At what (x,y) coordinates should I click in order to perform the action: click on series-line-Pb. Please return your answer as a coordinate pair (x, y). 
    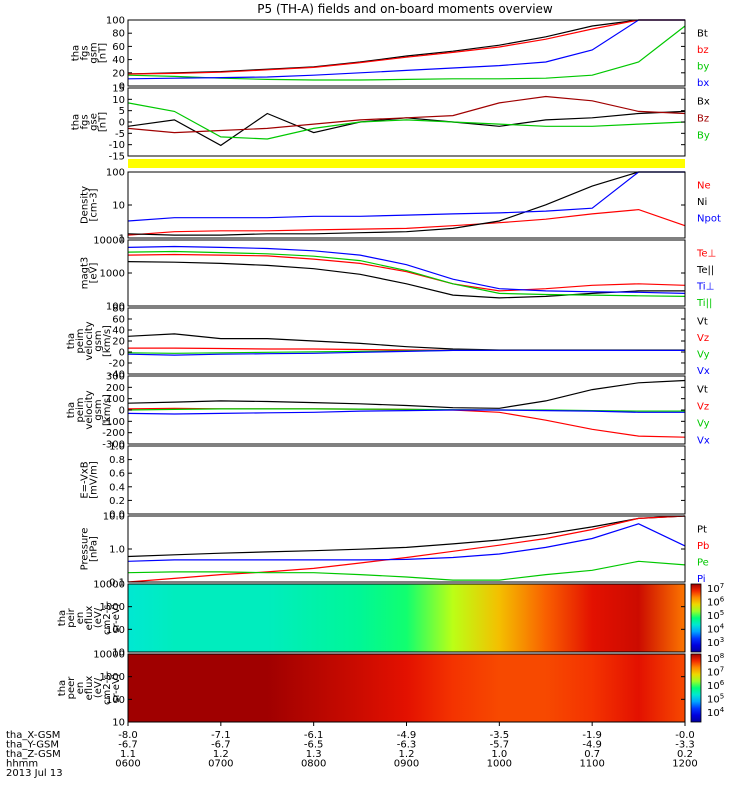
    Looking at the image, I should click on (406, 549).